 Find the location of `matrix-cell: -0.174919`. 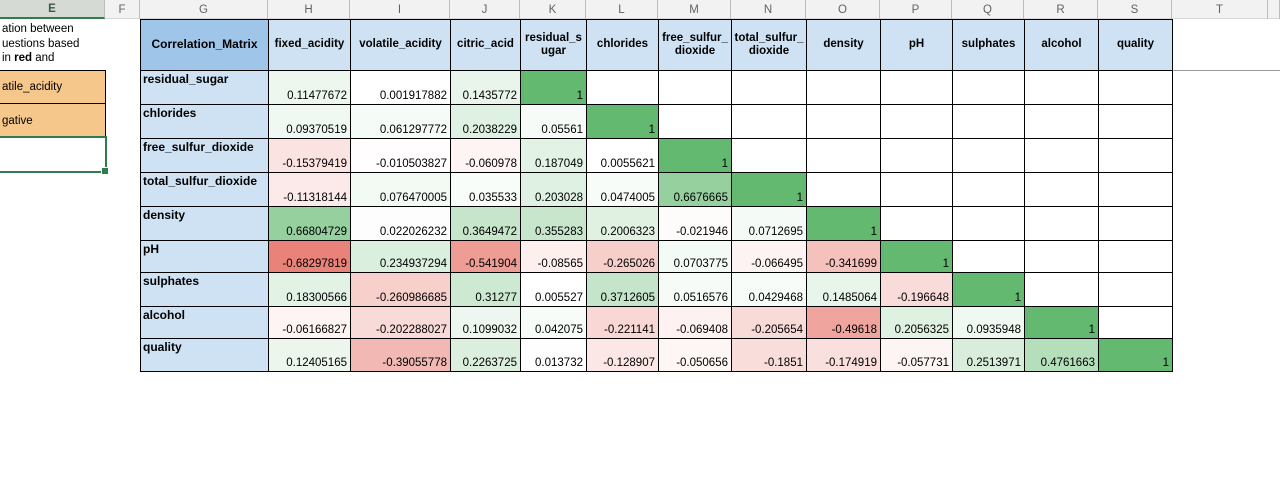

matrix-cell: -0.174919 is located at coordinates (844, 355).